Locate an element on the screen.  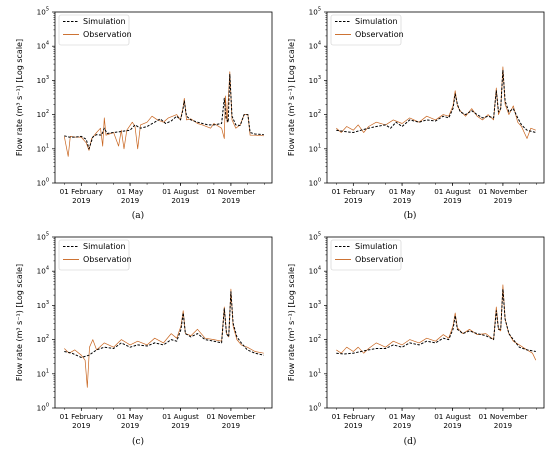
panel-label: (d) is located at coordinates (410, 441).